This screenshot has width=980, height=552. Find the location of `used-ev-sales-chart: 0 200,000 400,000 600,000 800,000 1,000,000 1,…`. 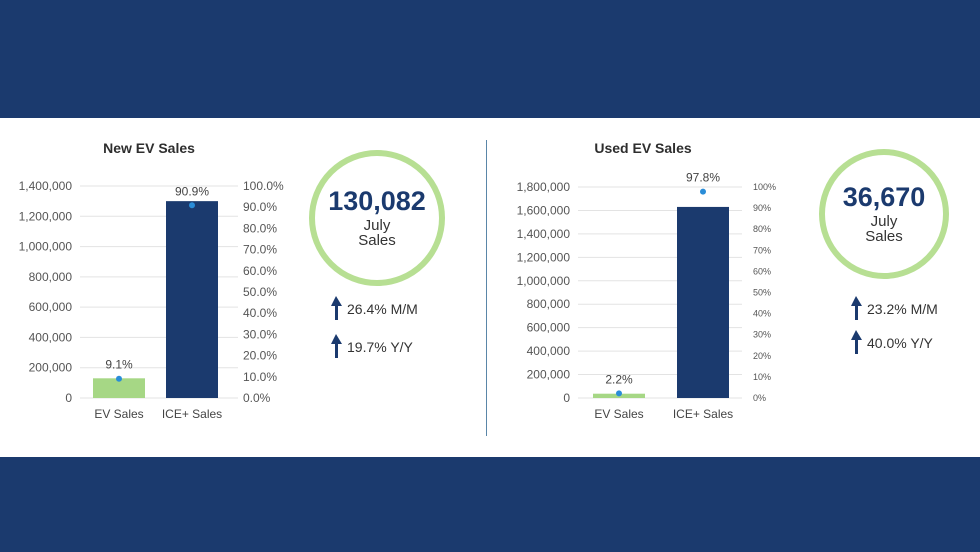

used-ev-sales-chart: 0 200,000 400,000 600,000 800,000 1,000,000 1,… is located at coordinates (646, 296).